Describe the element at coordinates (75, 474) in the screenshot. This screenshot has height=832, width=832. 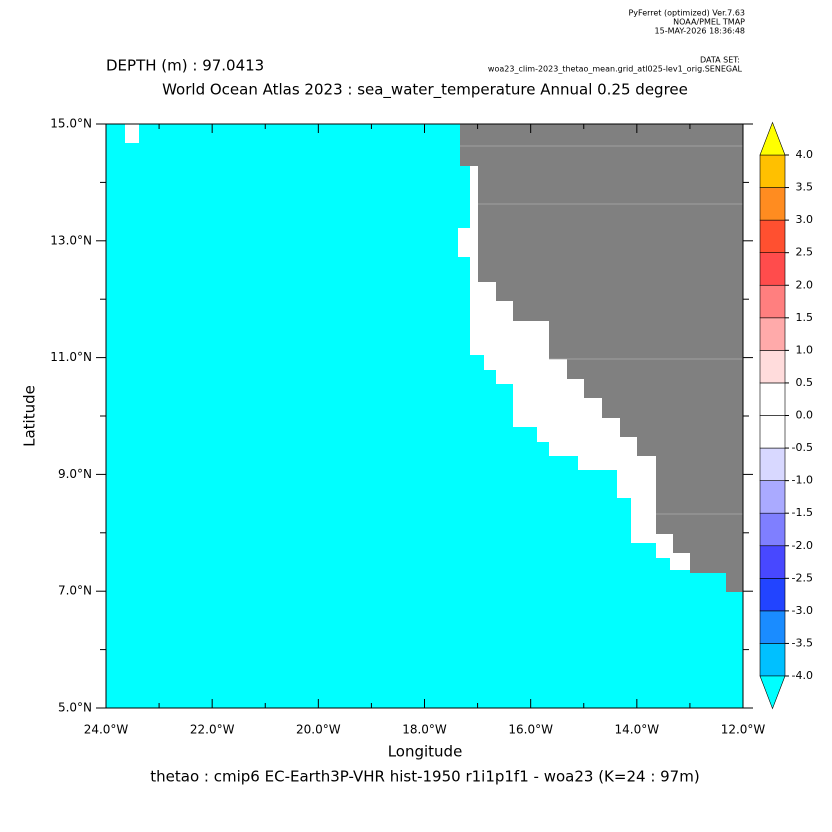
I see `y-tick-label: 9.0°N` at that location.